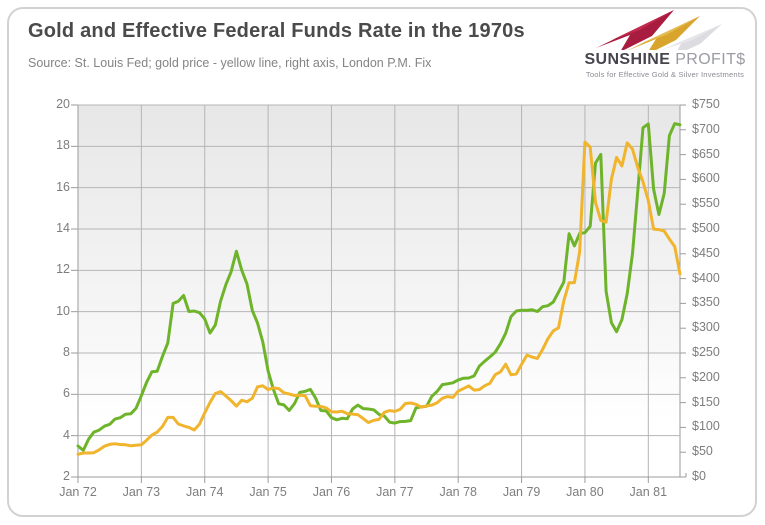 This screenshot has width=765, height=525. I want to click on x-tick-label: Jan 81, so click(648, 492).